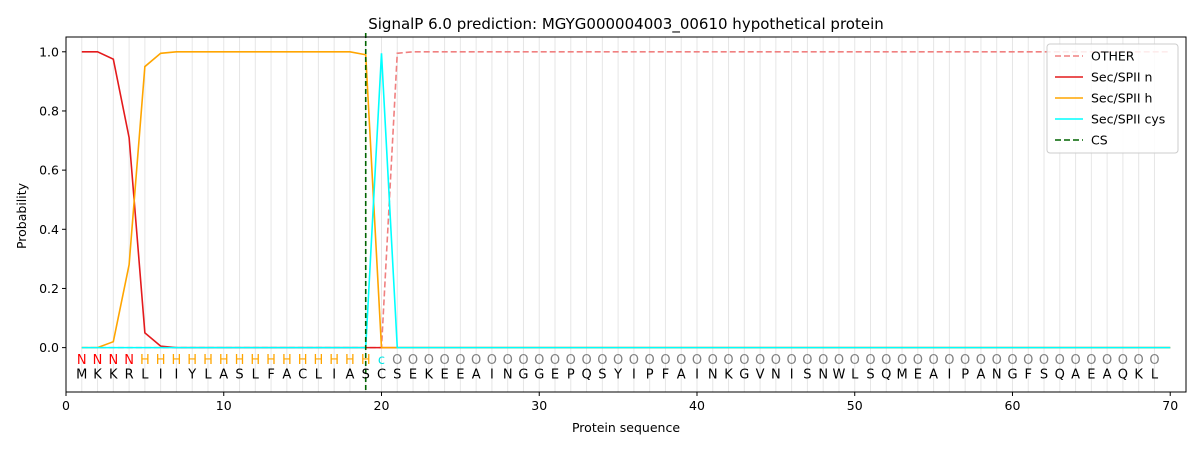 The height and width of the screenshot is (450, 1200). What do you see at coordinates (81, 375) in the screenshot?
I see `sequence-residue: M` at bounding box center [81, 375].